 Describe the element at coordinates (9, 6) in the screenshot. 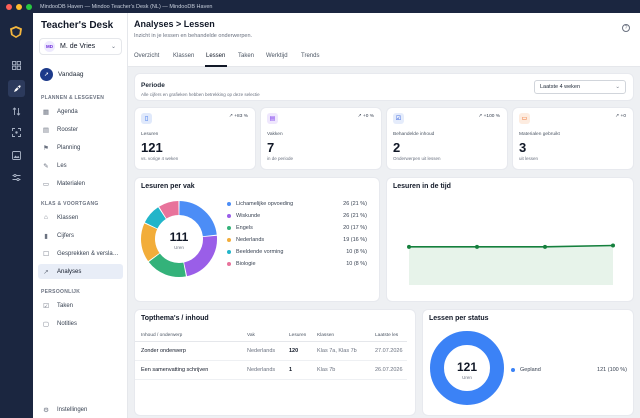

I see `close-window-button` at that location.